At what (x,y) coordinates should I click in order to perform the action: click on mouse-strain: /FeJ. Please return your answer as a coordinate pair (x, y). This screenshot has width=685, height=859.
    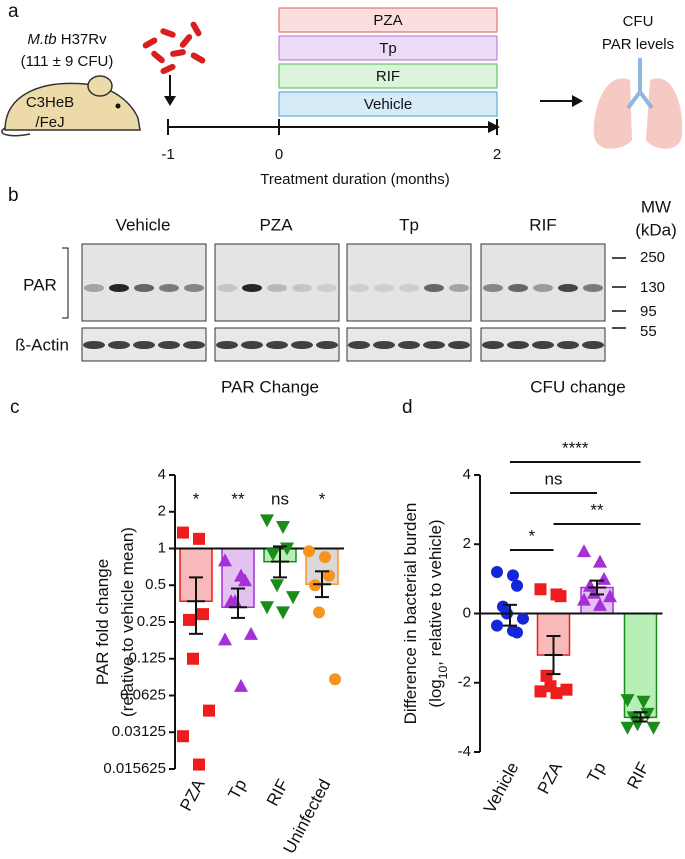
    Looking at the image, I should click on (49, 122).